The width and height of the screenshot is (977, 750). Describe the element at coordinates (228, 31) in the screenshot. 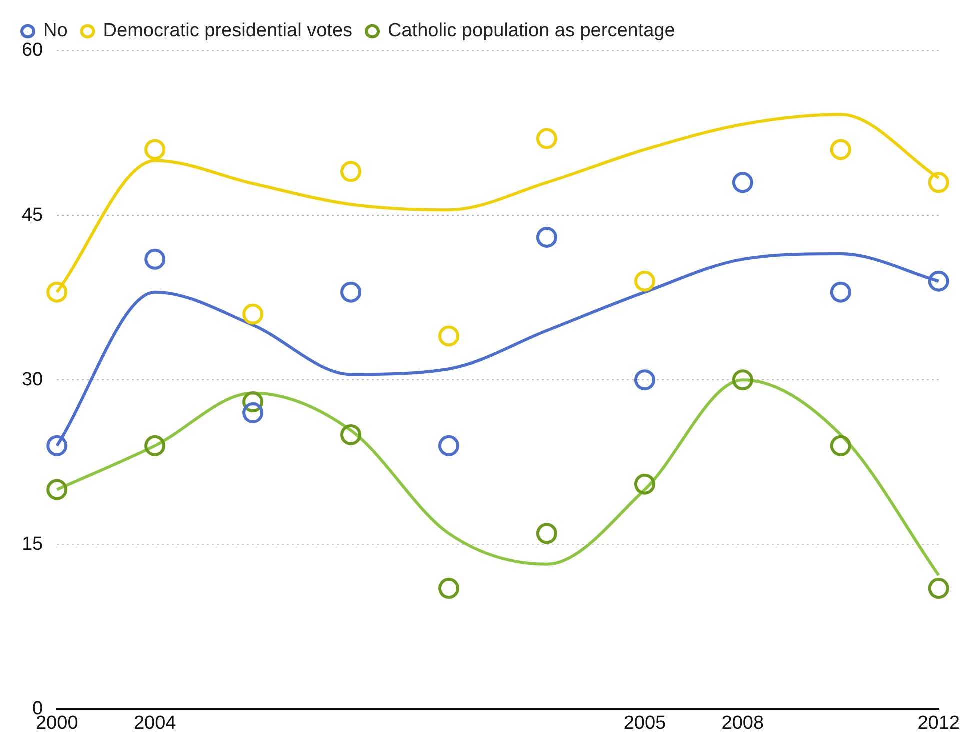

I see `legend-label: Democratic presidential votes` at that location.